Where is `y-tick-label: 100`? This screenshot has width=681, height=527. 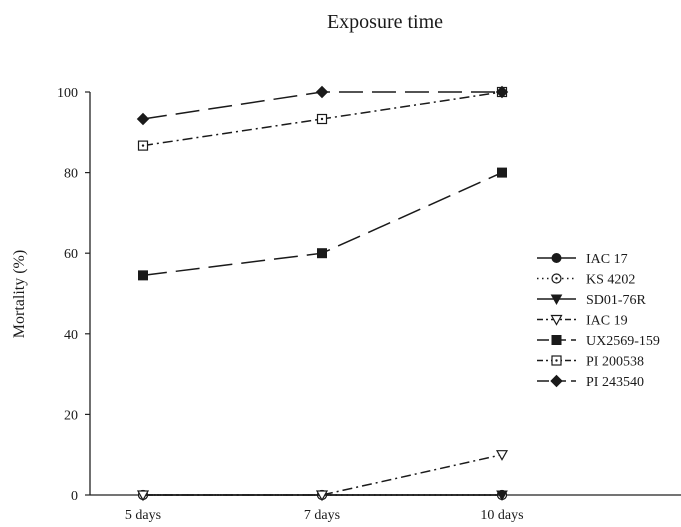
y-tick-label: 100 is located at coordinates (67, 93).